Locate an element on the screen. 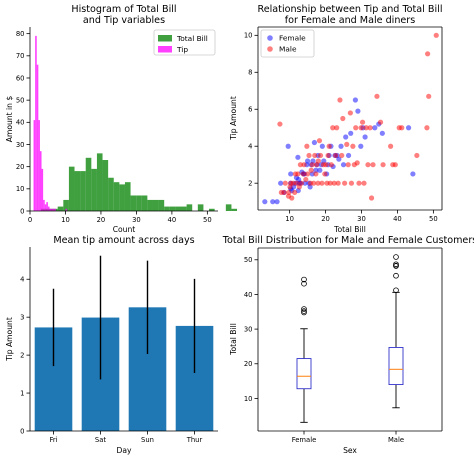 Image resolution: width=474 pixels, height=459 pixels. x-tick-label: 20 is located at coordinates (325, 219).